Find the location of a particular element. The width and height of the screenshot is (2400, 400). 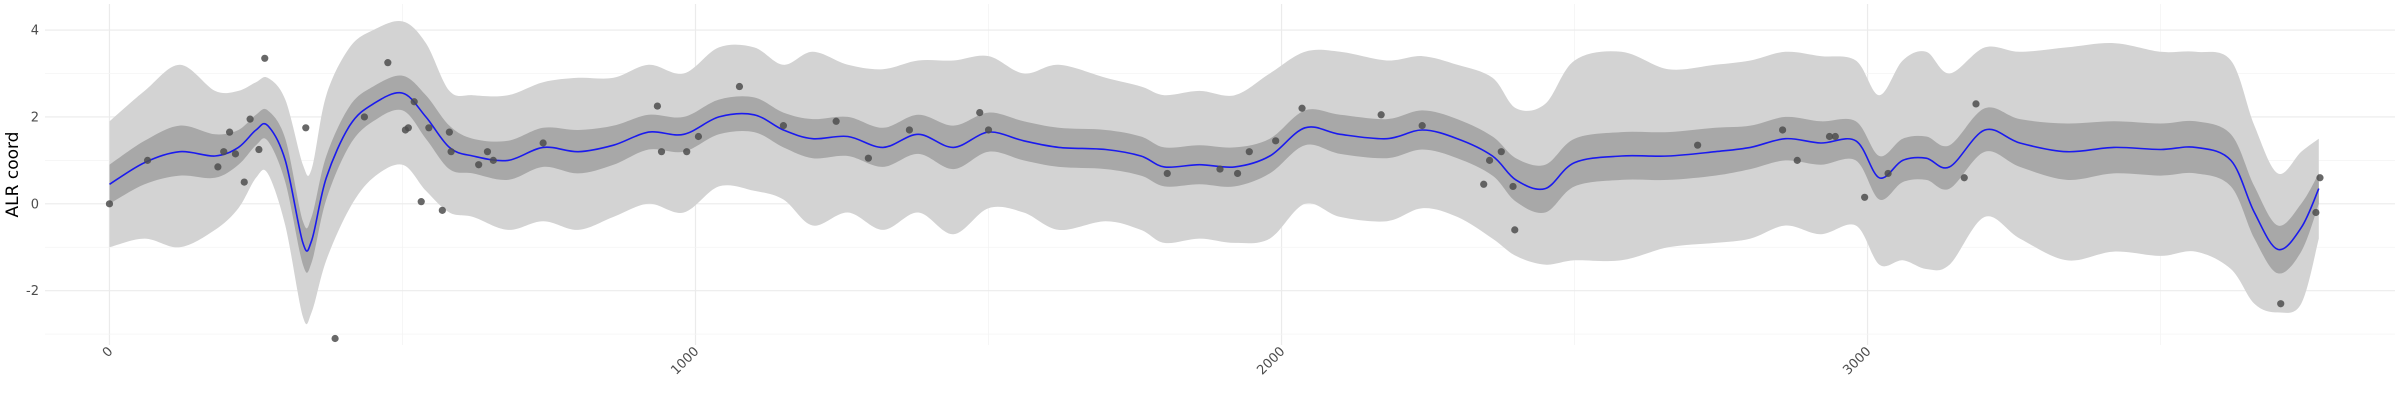

y-axis-title: ALR coord is located at coordinates (13, 175).